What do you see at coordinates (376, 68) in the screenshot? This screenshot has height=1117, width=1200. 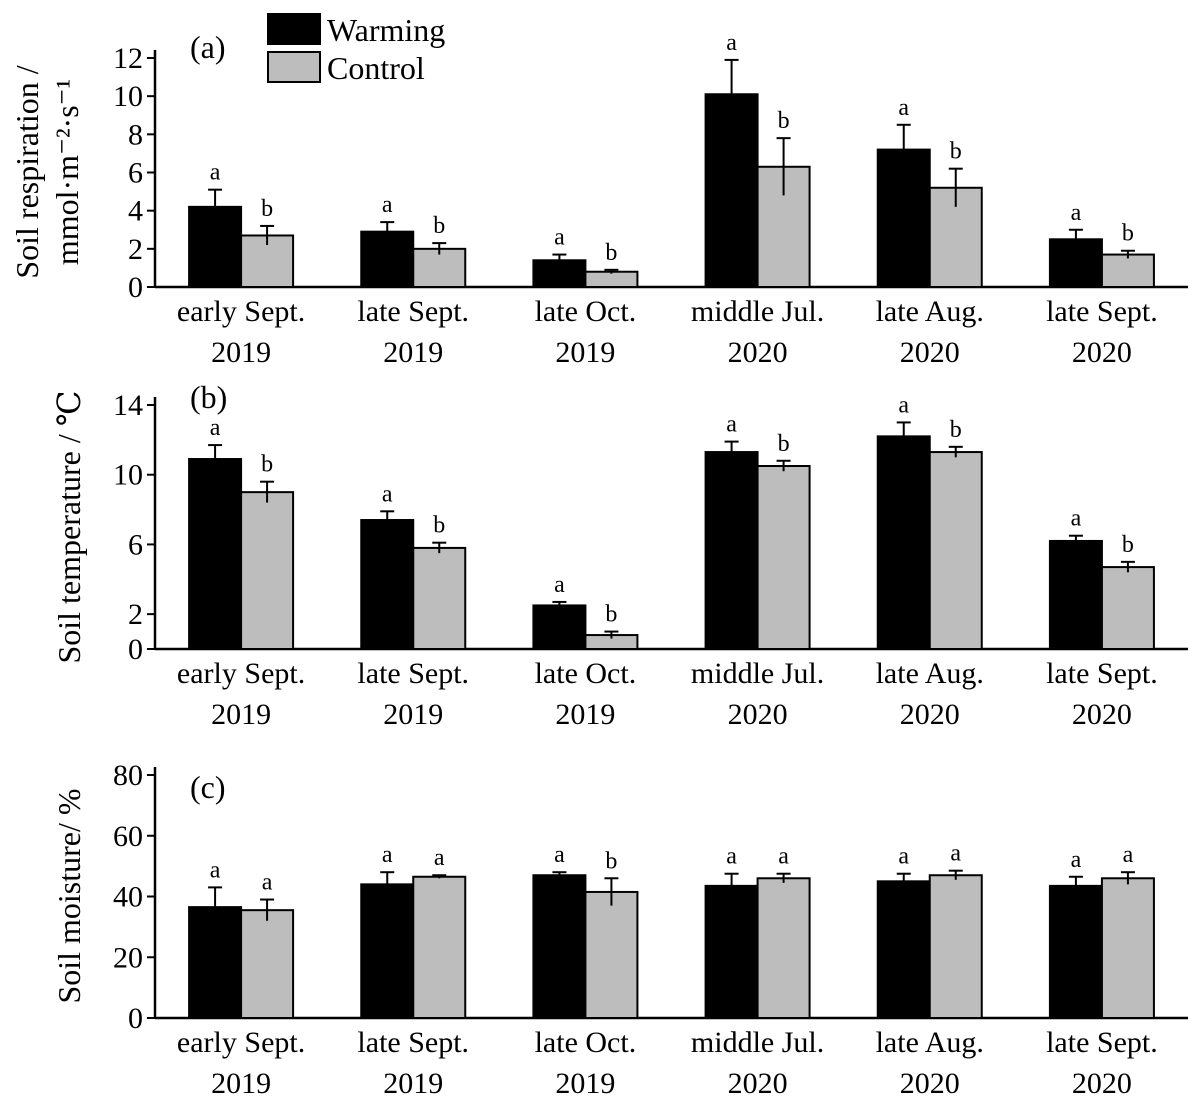 I see `legend-label-control: Control` at bounding box center [376, 68].